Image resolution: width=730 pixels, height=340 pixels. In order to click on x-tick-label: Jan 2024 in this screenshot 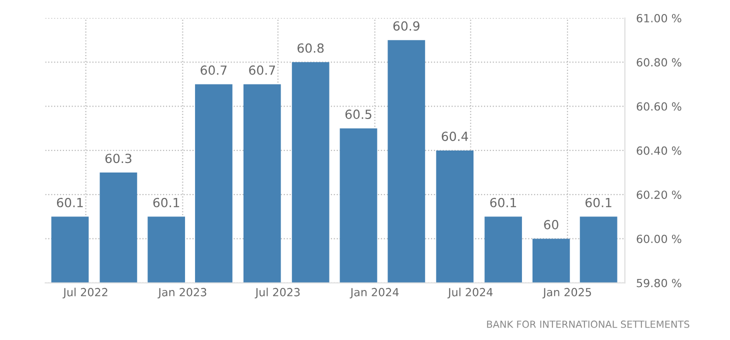, I will do `click(374, 293)`.